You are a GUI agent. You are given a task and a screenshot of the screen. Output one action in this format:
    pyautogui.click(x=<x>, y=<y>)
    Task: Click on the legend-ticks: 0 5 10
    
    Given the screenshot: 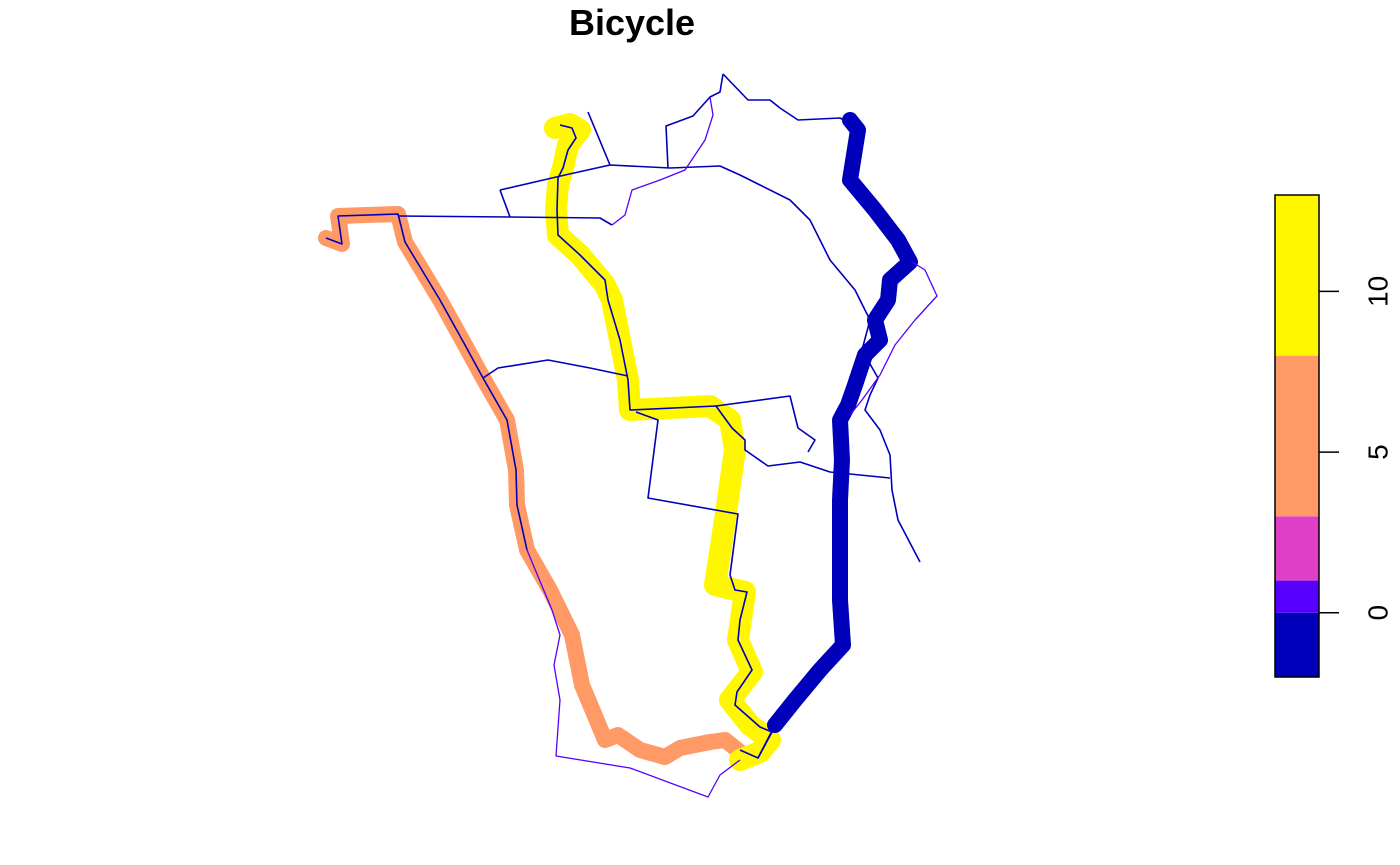 What is the action you would take?
    pyautogui.click(x=1356, y=448)
    